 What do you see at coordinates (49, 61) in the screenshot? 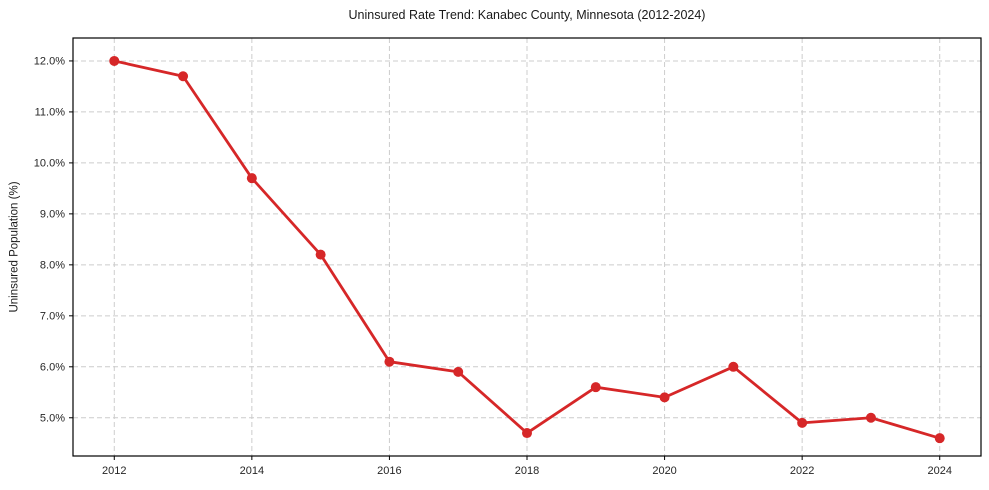
I see `y-tick-label: 12.0%` at bounding box center [49, 61].